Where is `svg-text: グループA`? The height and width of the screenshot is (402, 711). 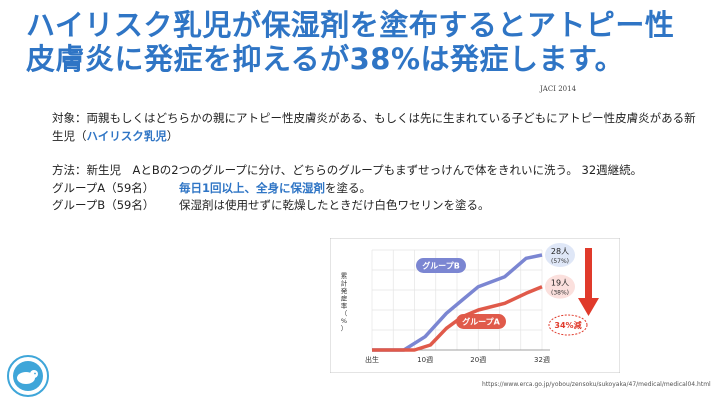
svg-text: グループA is located at coordinates (481, 322).